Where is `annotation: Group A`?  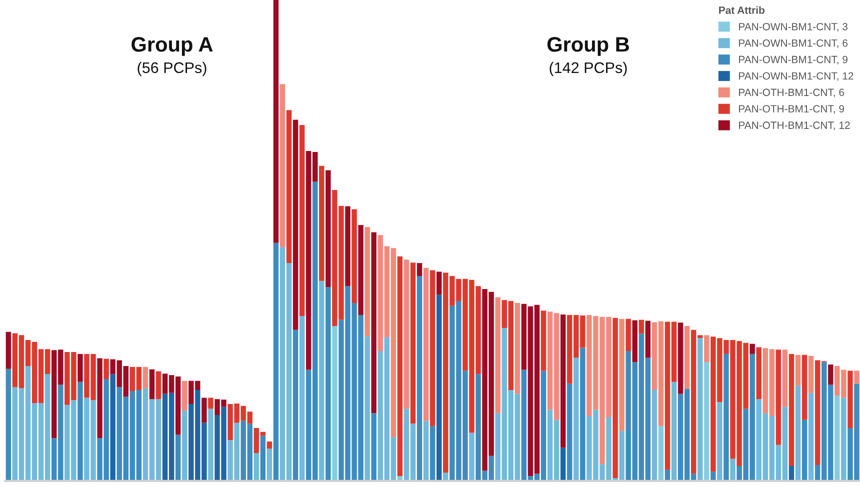
annotation: Group A is located at coordinates (172, 46).